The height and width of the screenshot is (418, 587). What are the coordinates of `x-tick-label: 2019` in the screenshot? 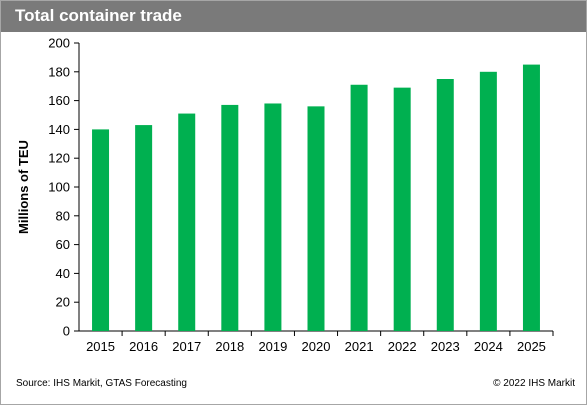 It's located at (272, 346).